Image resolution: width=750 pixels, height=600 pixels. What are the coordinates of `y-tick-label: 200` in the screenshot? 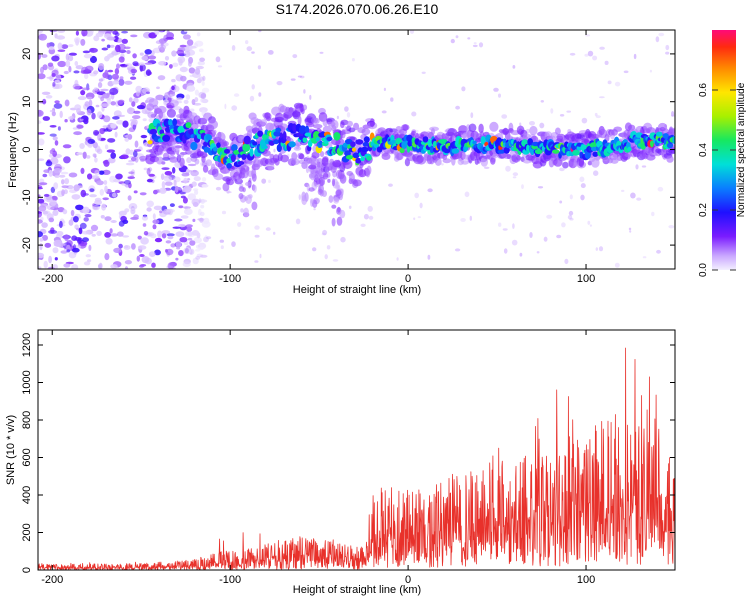 It's located at (27, 532).